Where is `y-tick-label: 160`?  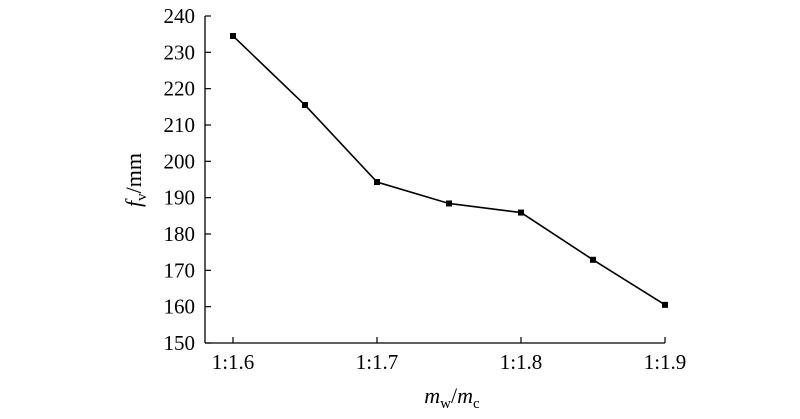 y-tick-label: 160 is located at coordinates (180, 307).